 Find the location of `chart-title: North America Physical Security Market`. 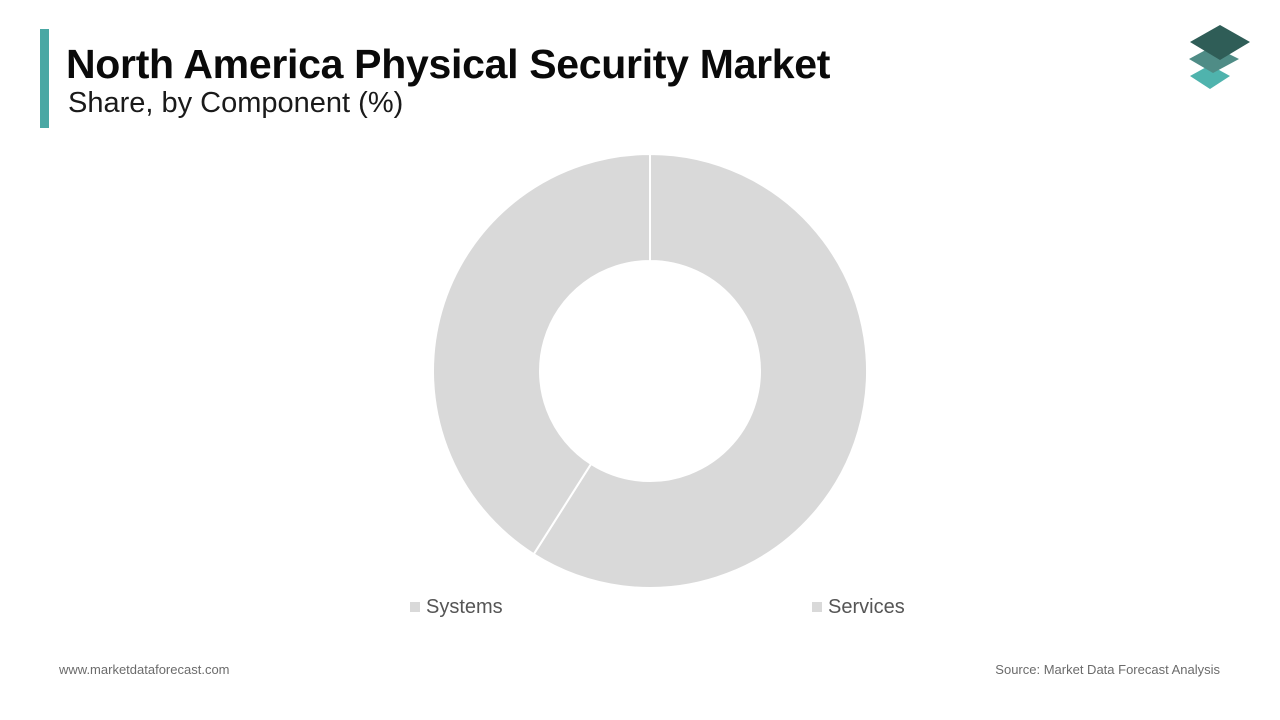

chart-title: North America Physical Security Market is located at coordinates (448, 64).